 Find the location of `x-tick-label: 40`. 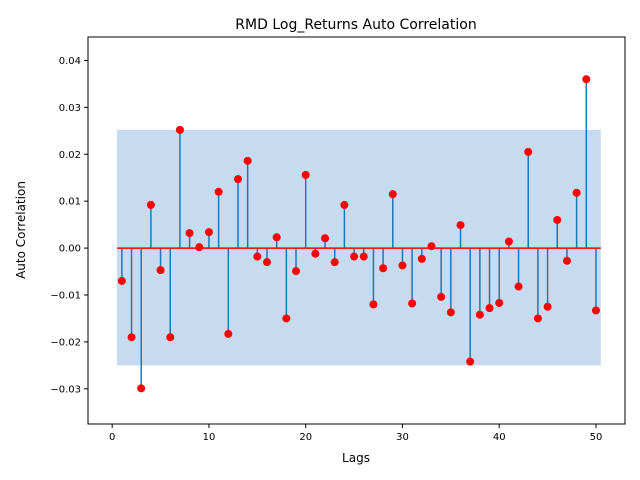

x-tick-label: 40 is located at coordinates (499, 437).